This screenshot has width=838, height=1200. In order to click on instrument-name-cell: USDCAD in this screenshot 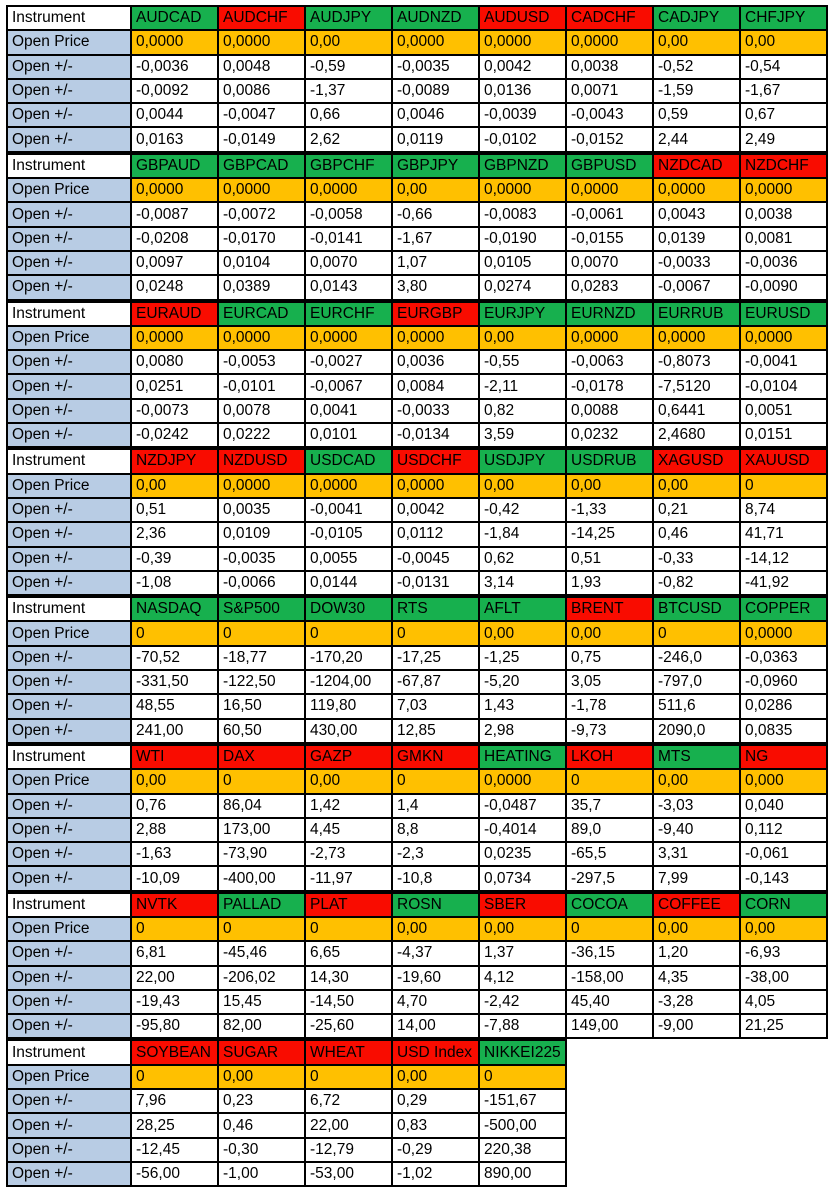, I will do `click(348, 461)`.